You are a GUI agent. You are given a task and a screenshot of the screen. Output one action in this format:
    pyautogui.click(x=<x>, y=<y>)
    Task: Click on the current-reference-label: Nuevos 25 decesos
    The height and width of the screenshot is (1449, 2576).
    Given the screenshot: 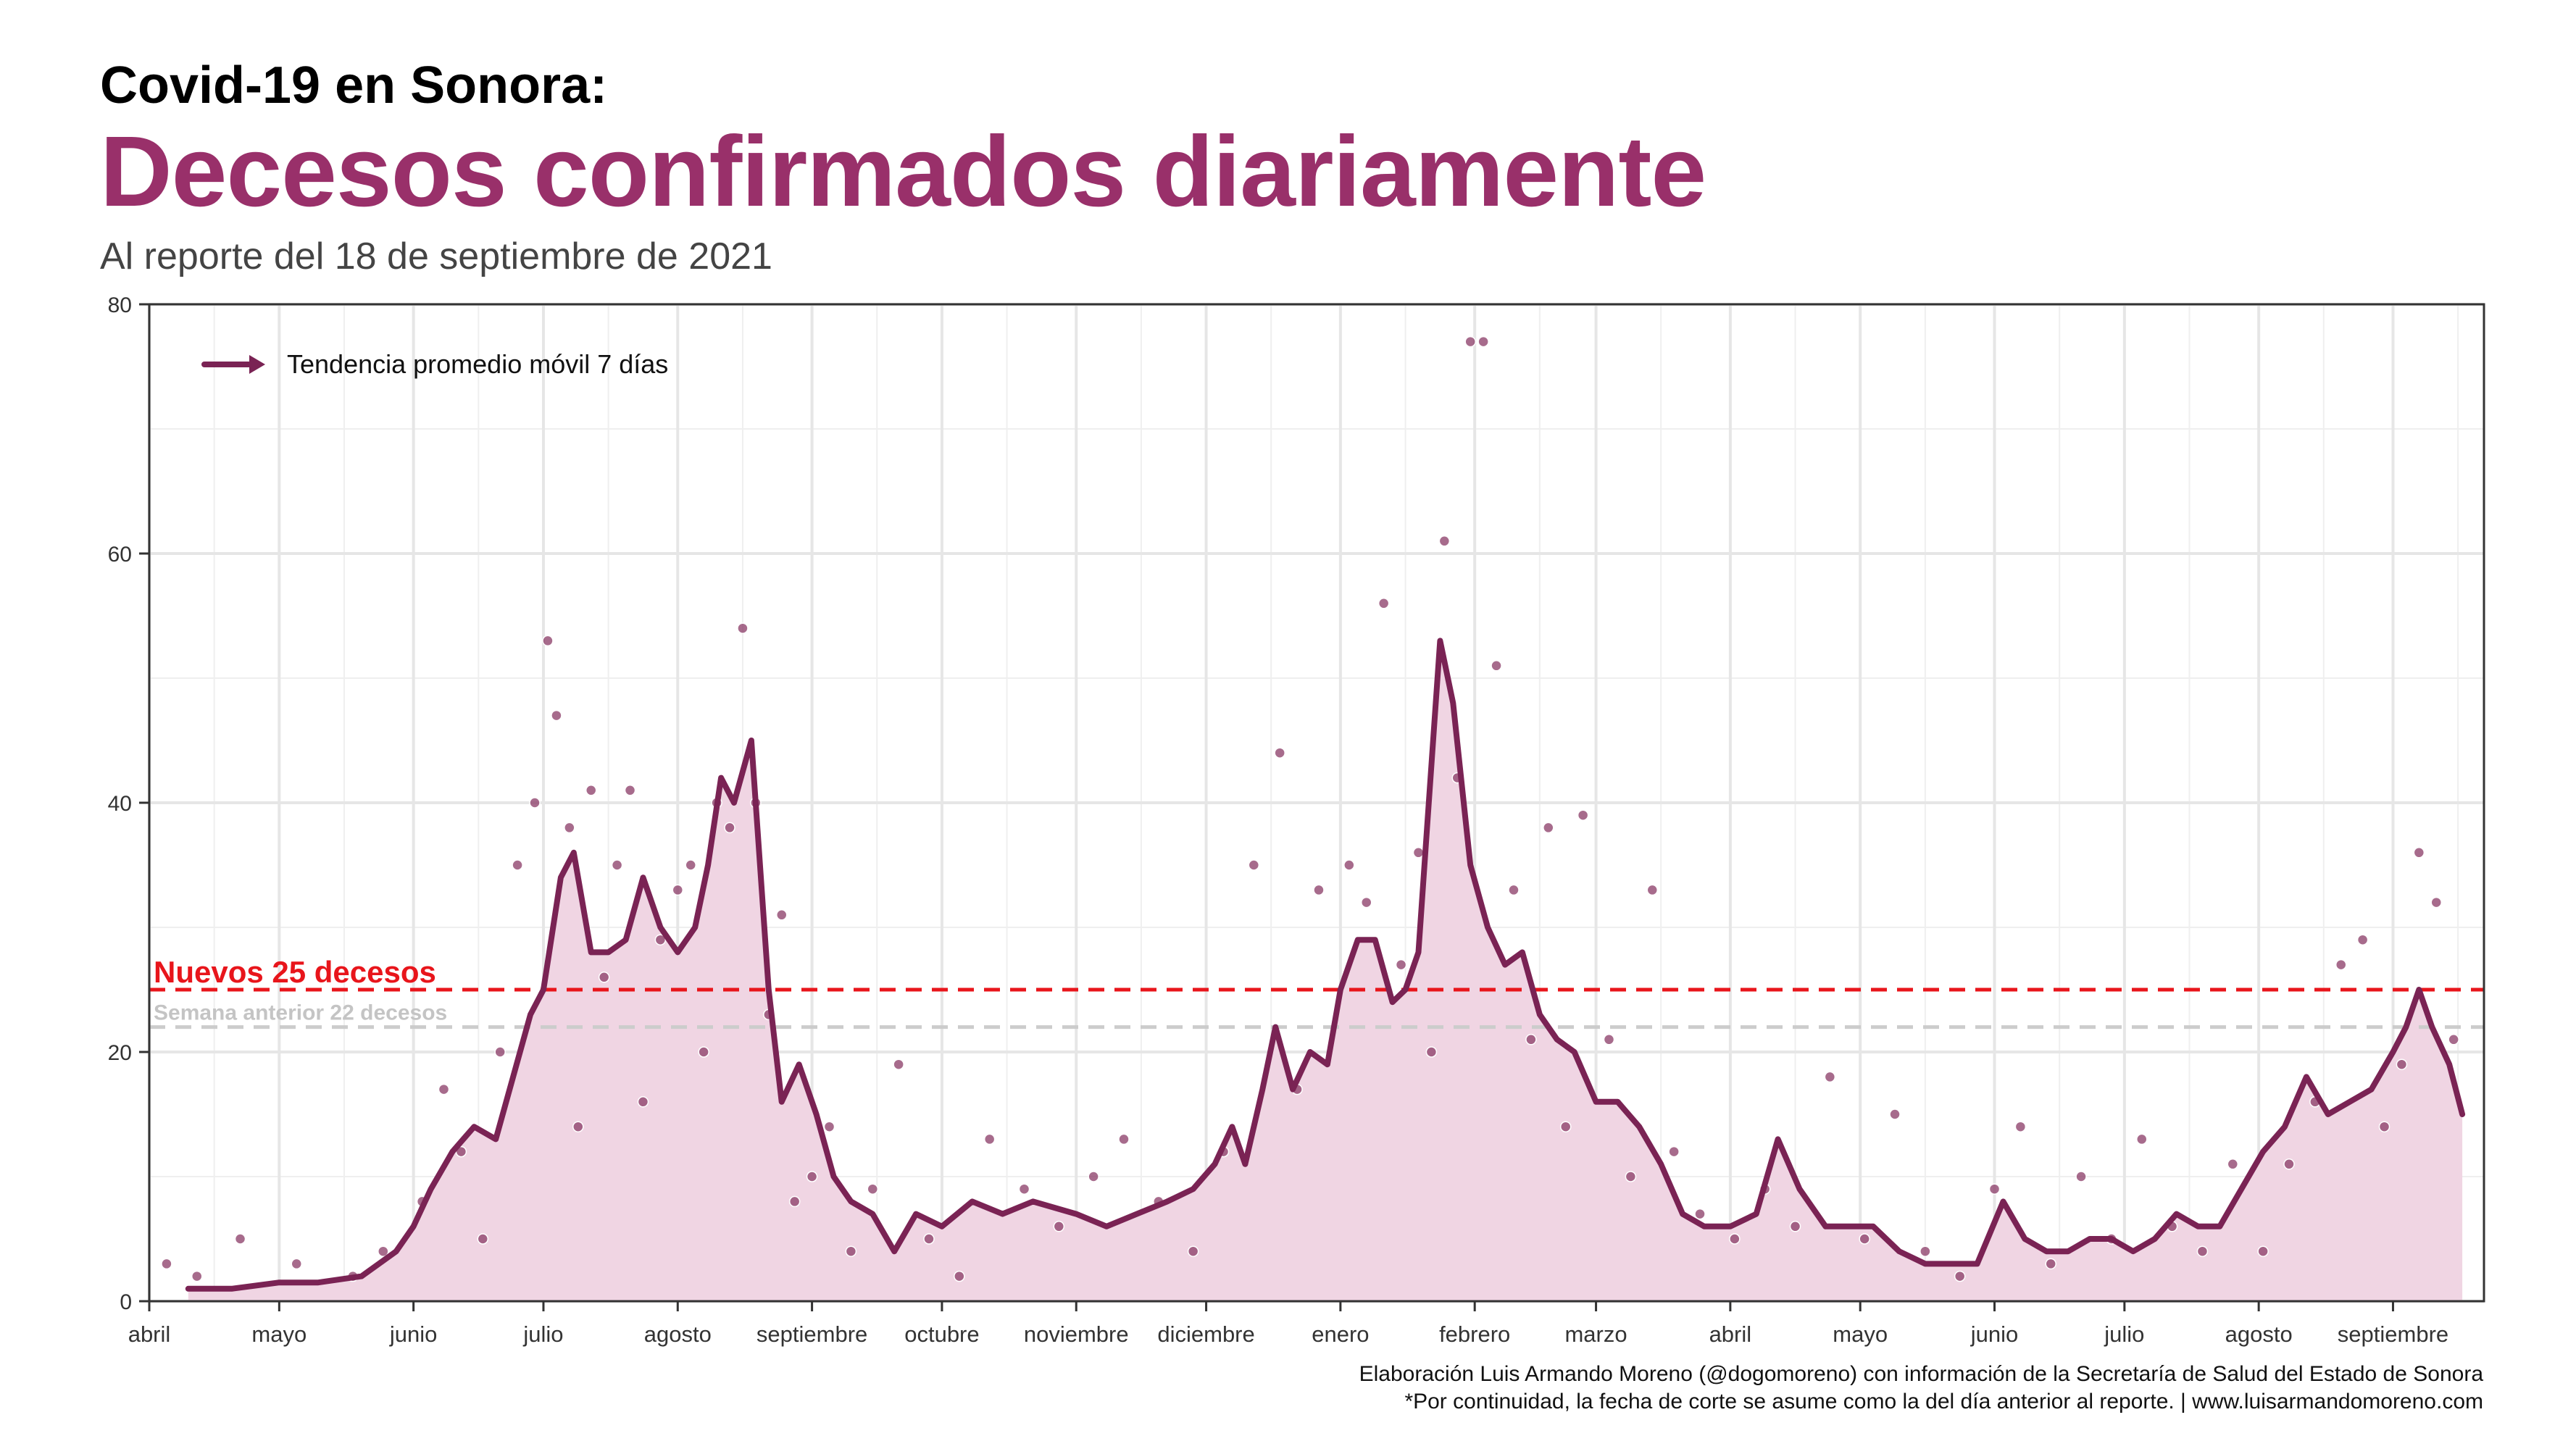 What is the action you would take?
    pyautogui.click(x=295, y=972)
    